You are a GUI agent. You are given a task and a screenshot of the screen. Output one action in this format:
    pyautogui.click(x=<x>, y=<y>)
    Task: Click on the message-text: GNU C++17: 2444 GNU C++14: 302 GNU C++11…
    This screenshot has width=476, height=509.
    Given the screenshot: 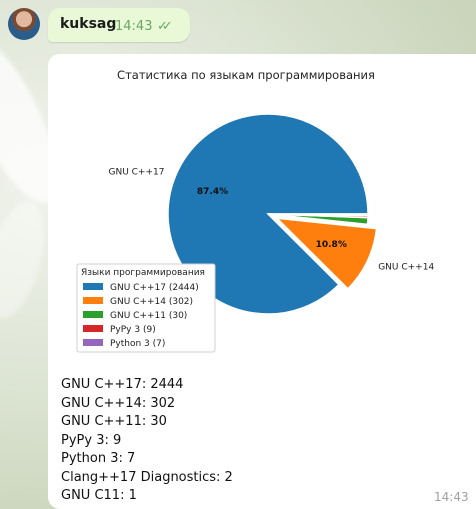 What is the action you would take?
    pyautogui.click(x=147, y=441)
    